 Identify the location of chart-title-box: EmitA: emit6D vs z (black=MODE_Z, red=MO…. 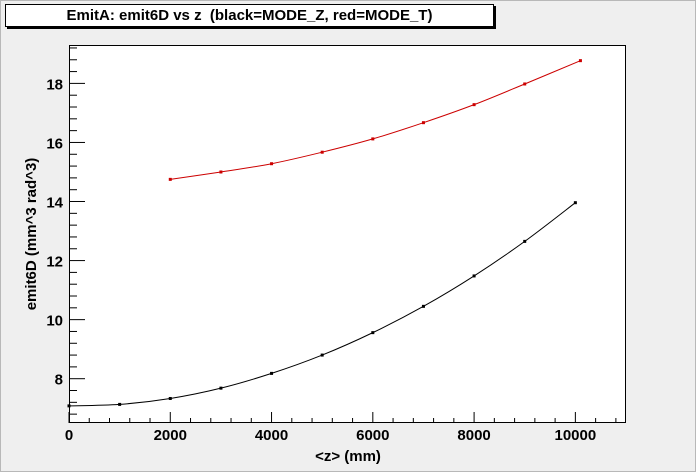
(249, 15).